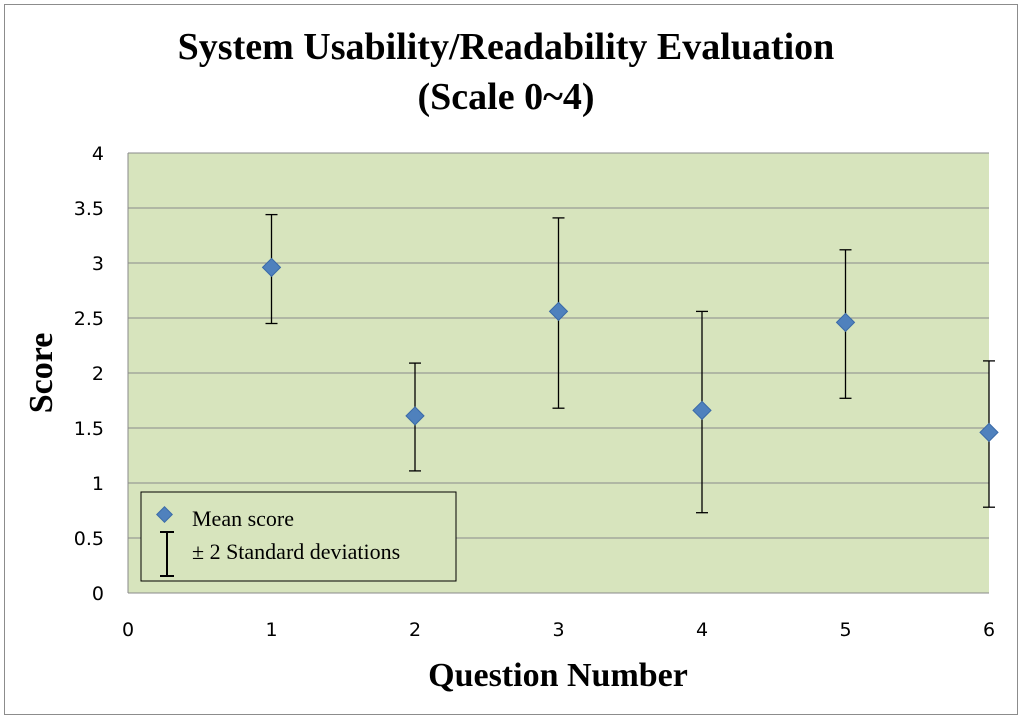 This screenshot has width=1024, height=721. What do you see at coordinates (98, 154) in the screenshot?
I see `y-tick-label-8: 4` at bounding box center [98, 154].